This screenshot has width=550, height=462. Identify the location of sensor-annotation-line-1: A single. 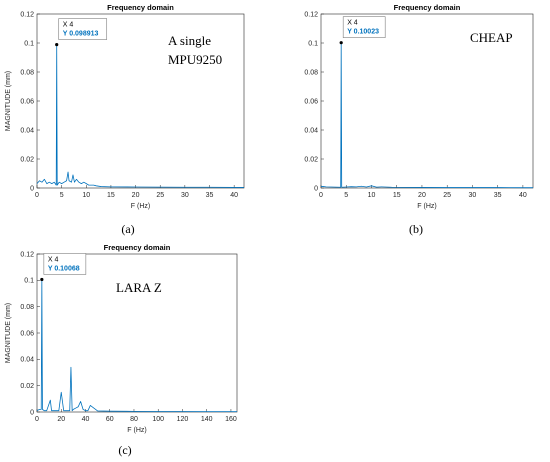
(189, 40).